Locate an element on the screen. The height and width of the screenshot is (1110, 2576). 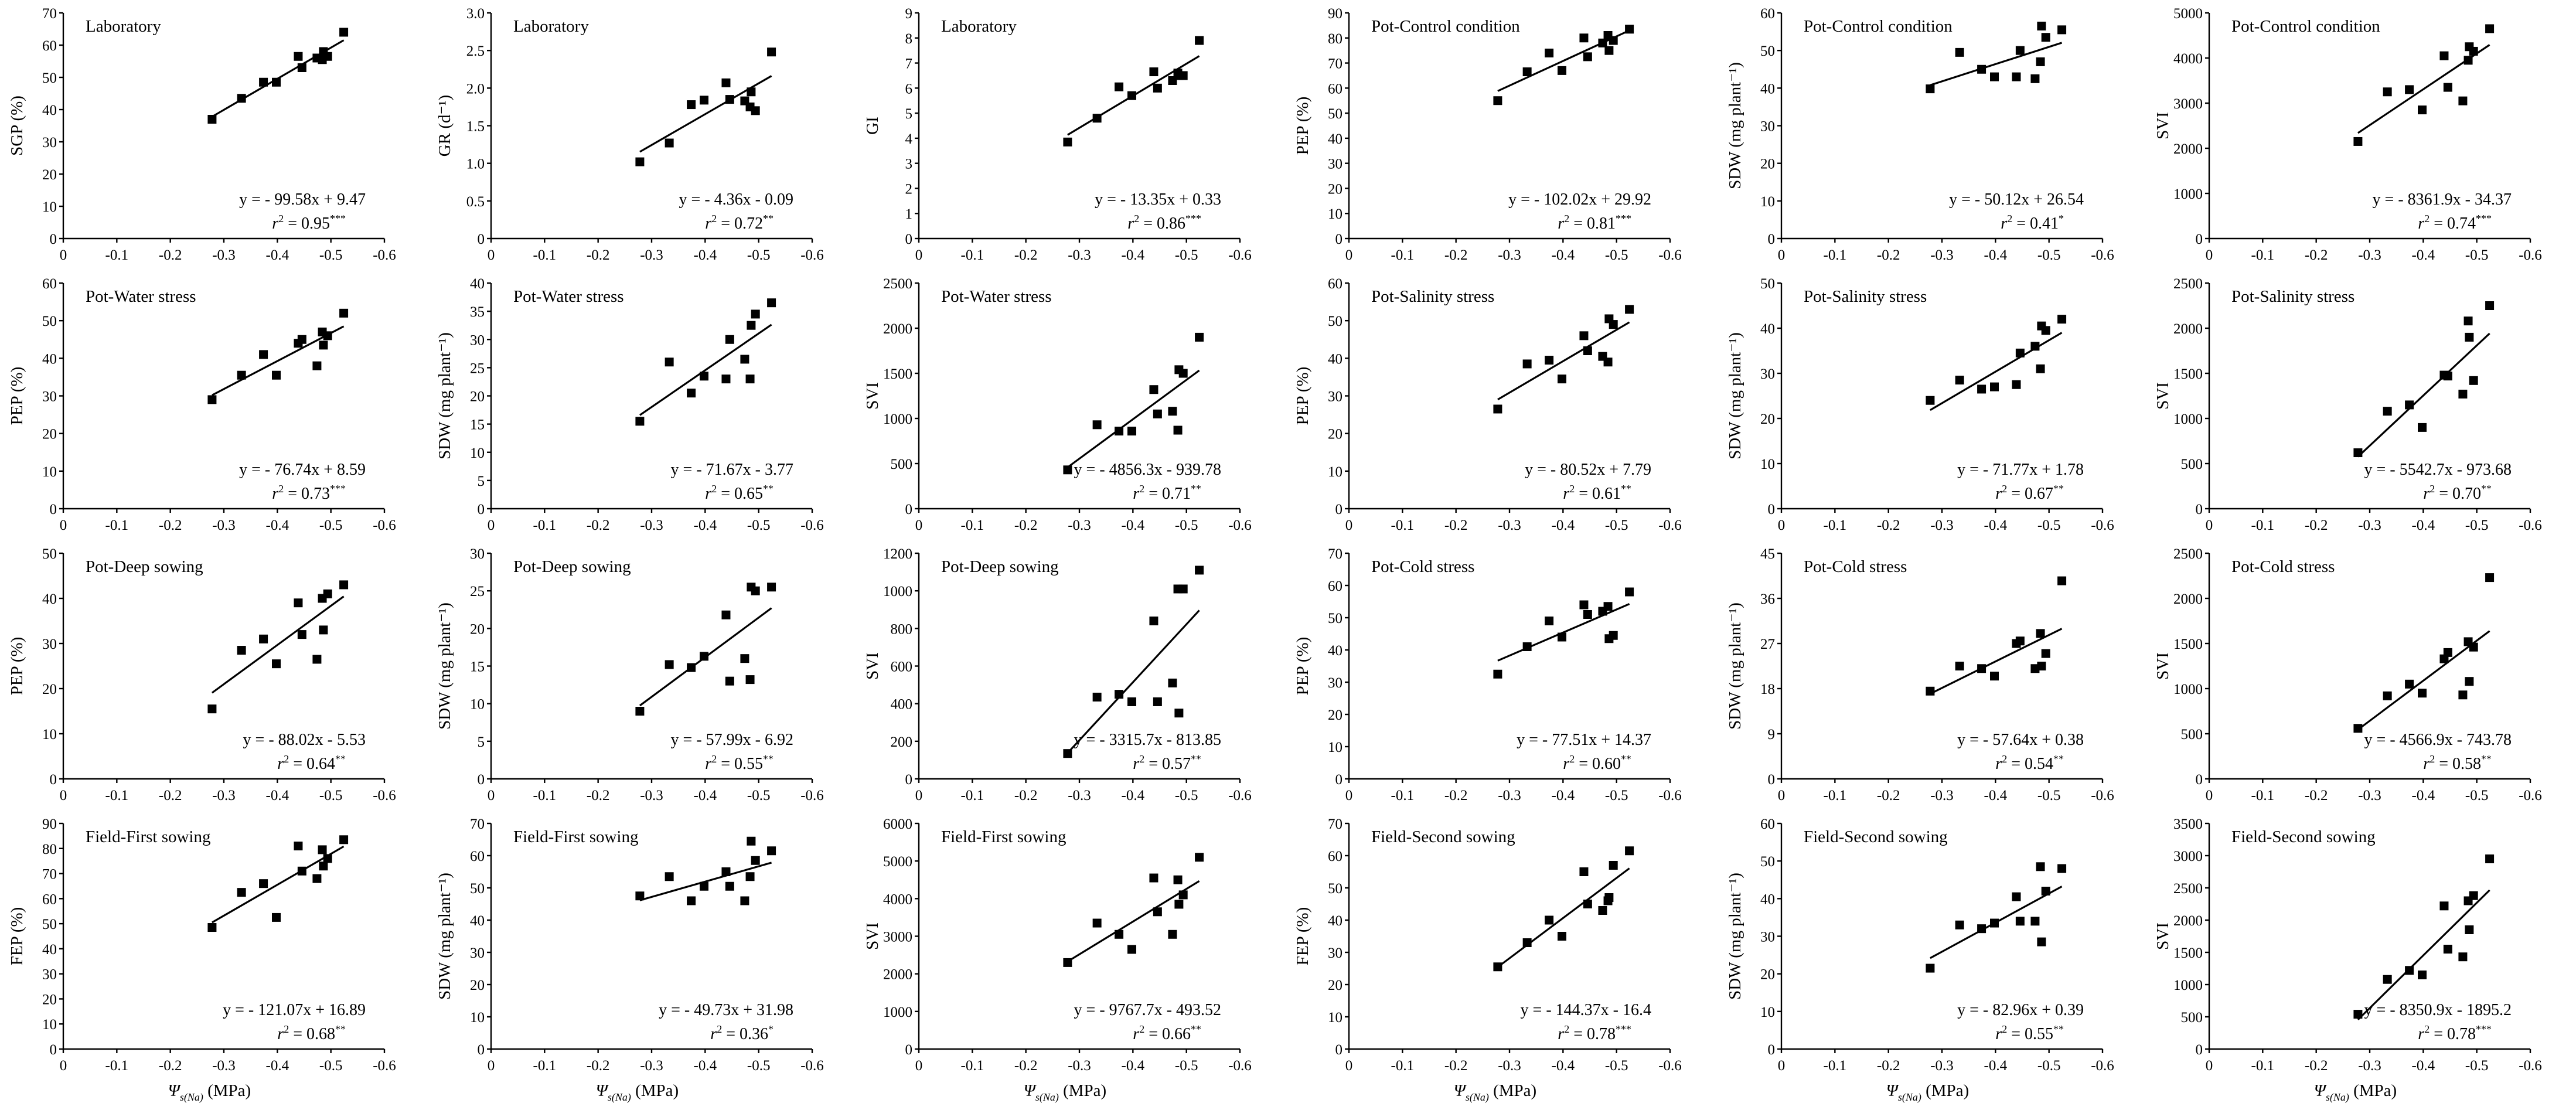
panel-title: Field-Second sowing is located at coordinates (1876, 837).